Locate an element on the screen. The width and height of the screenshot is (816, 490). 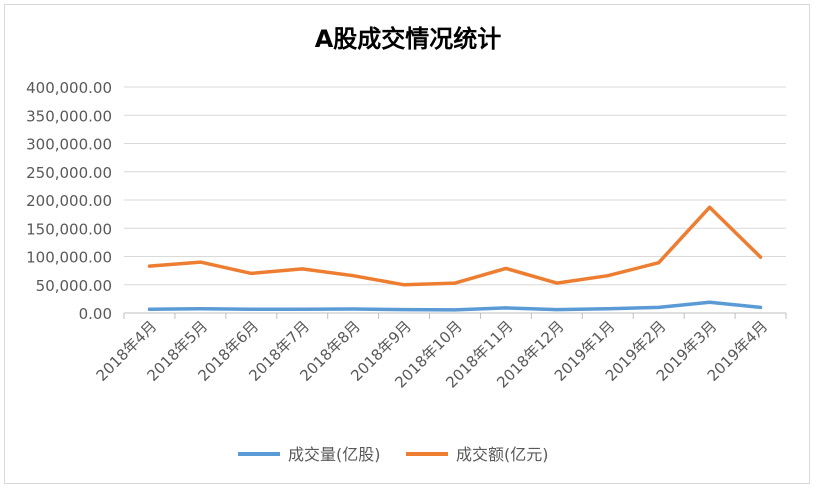
y-tick-label: 250,000.00 is located at coordinates (69, 173).